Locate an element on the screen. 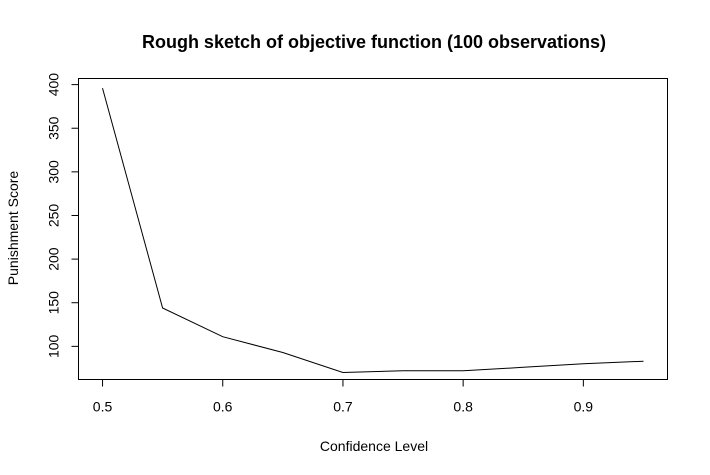 This screenshot has height=475, width=710. x-tick-label: 0.8 is located at coordinates (463, 407).